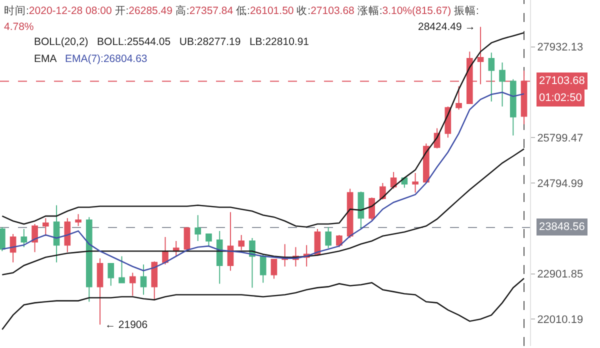 This screenshot has height=348, width=600. I want to click on annotation: ← 21906, so click(126, 325).